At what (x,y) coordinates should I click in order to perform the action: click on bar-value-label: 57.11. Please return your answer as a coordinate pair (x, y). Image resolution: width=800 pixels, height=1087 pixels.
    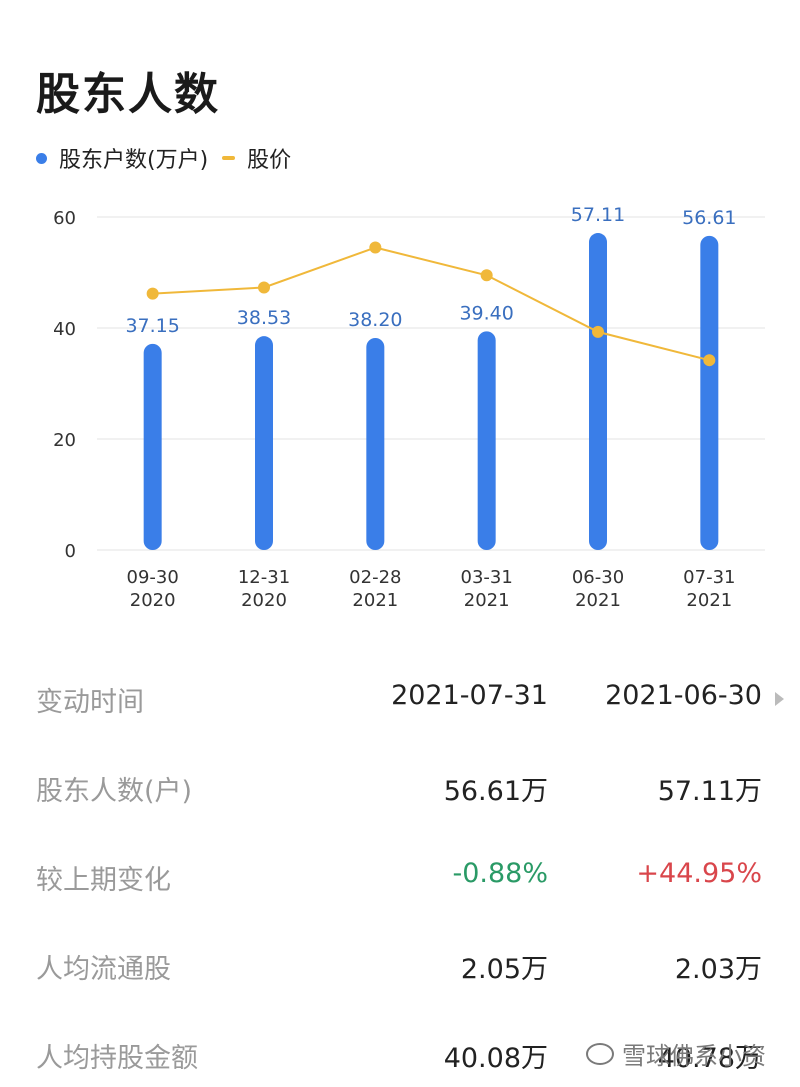
    Looking at the image, I should click on (598, 215).